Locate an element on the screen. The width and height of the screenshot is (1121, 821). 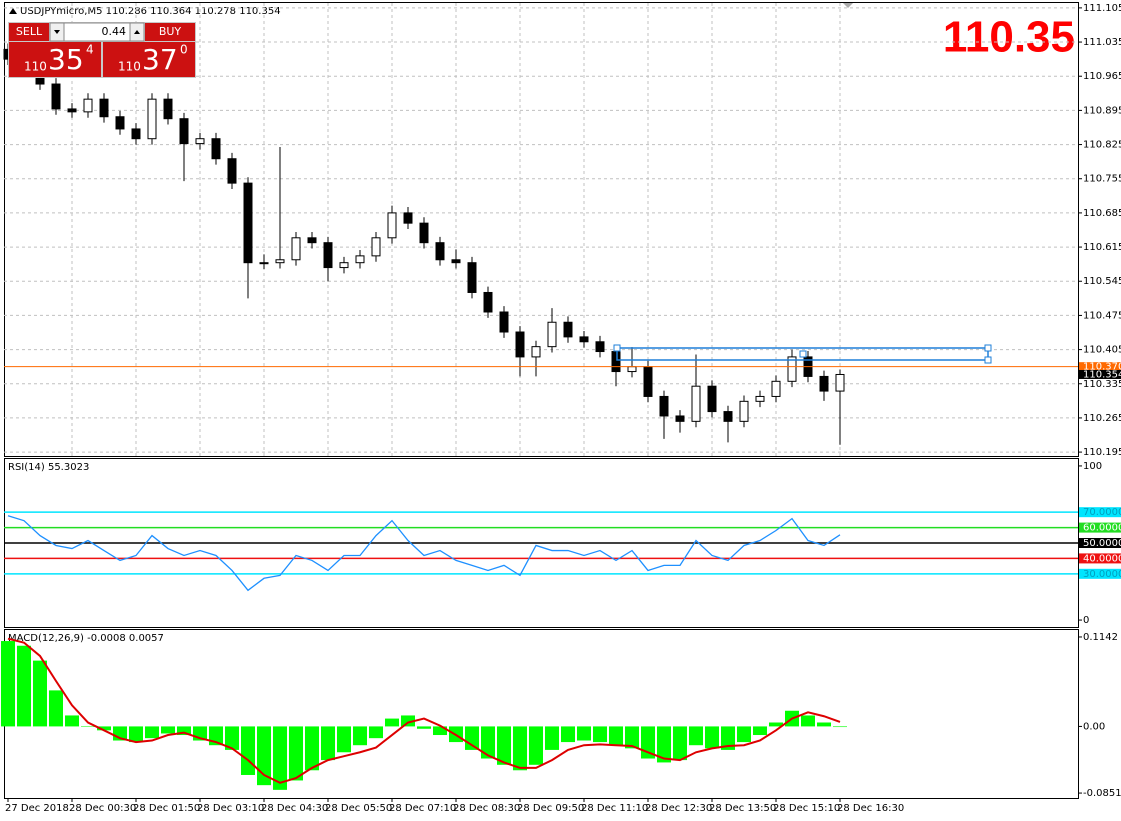
y-tick-label: 110.335 is located at coordinates (1102, 384).